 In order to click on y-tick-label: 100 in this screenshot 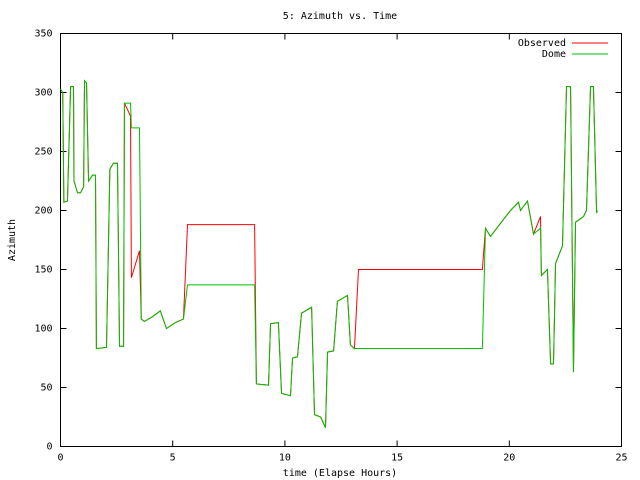, I will do `click(43, 329)`.